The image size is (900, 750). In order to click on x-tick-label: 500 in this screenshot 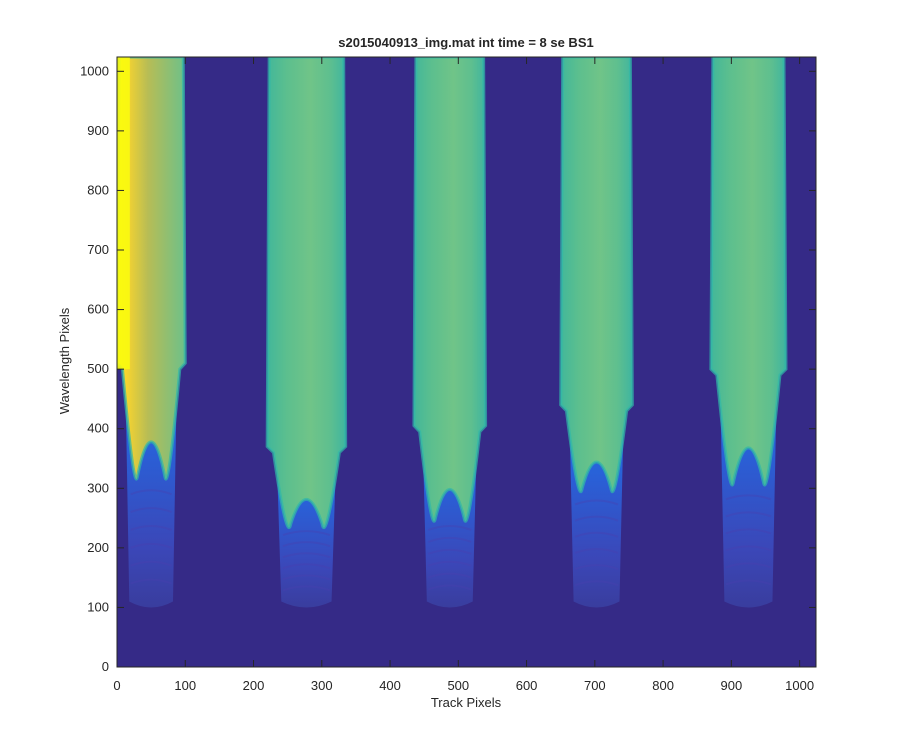, I will do `click(458, 685)`.